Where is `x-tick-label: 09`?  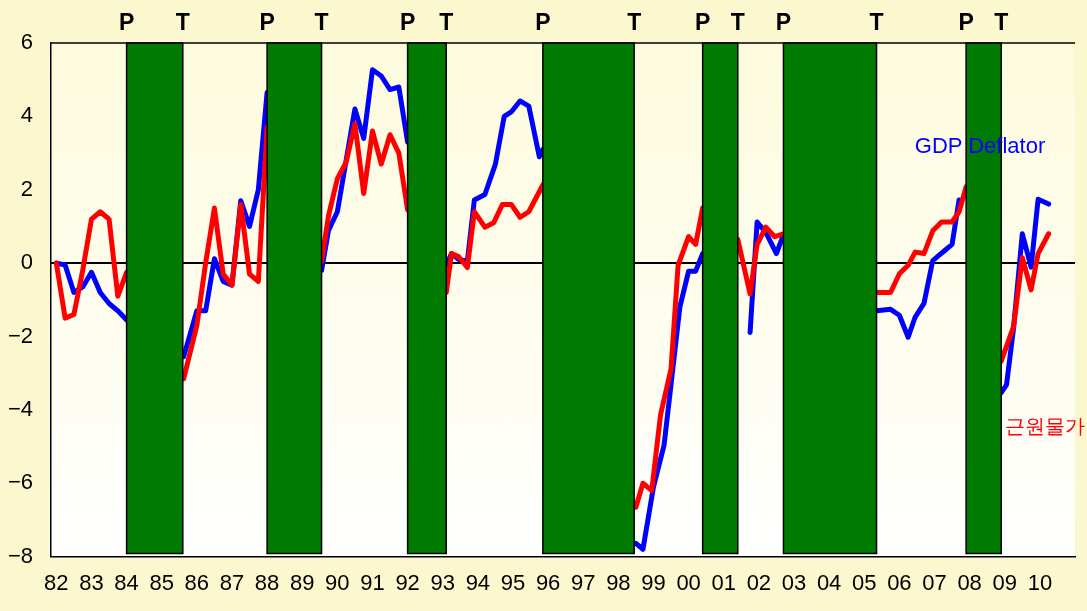
x-tick-label: 09 is located at coordinates (1004, 582).